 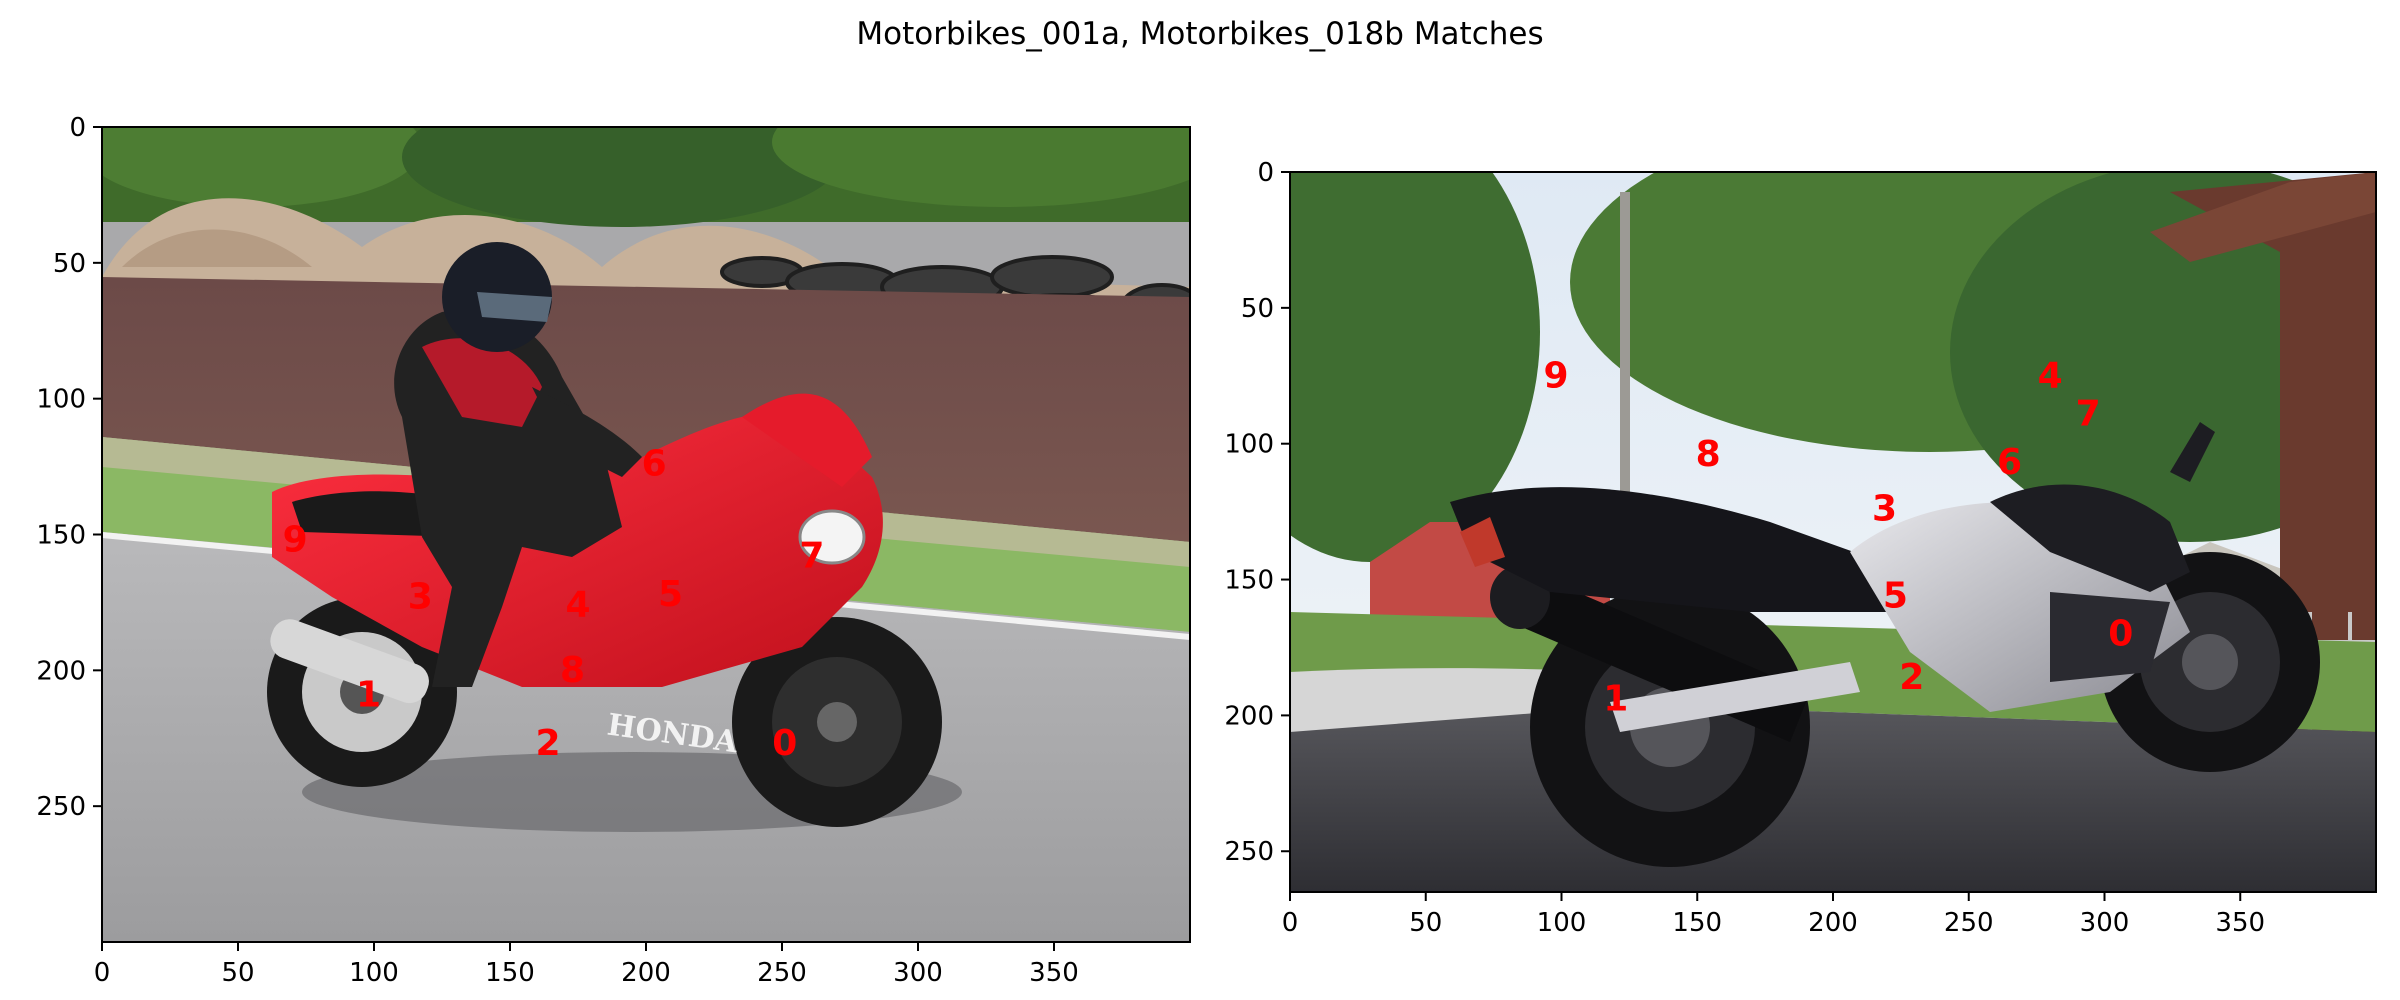 I want to click on right-keypoint-label: 4, so click(x=2050, y=375).